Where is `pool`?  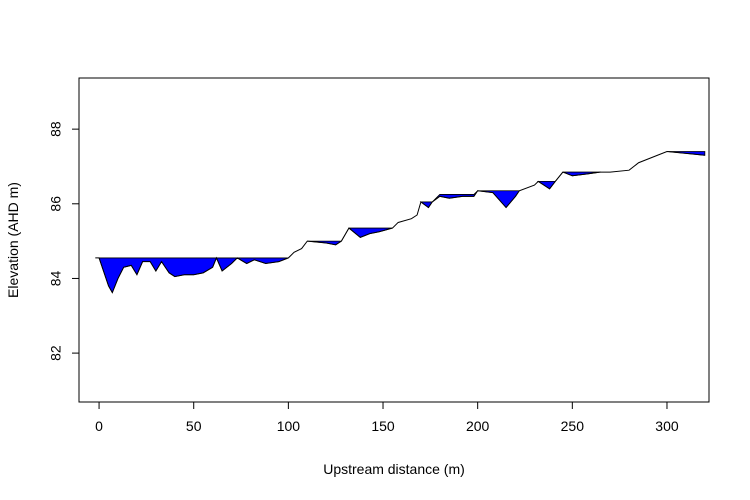 pool is located at coordinates (193, 275).